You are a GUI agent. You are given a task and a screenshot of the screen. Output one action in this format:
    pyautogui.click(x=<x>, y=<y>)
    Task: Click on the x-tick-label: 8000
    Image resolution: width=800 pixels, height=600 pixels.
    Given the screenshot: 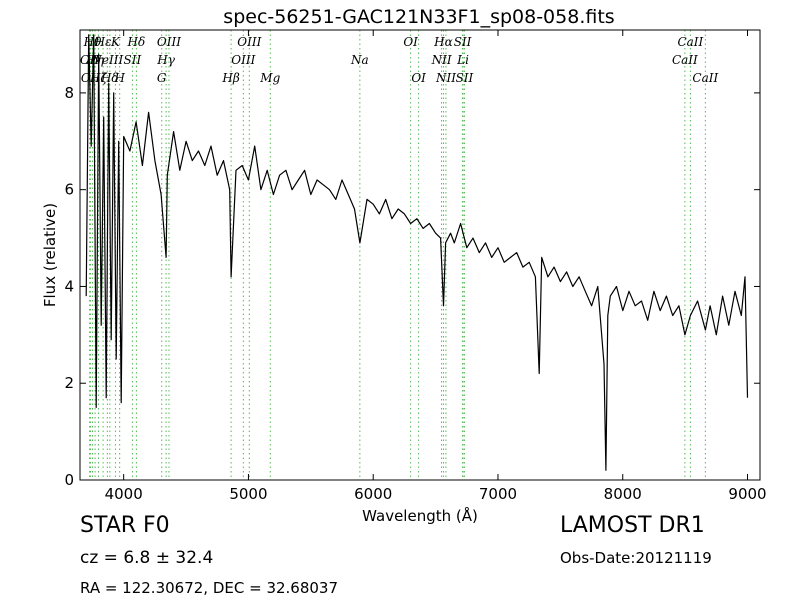 What is the action you would take?
    pyautogui.click(x=623, y=494)
    